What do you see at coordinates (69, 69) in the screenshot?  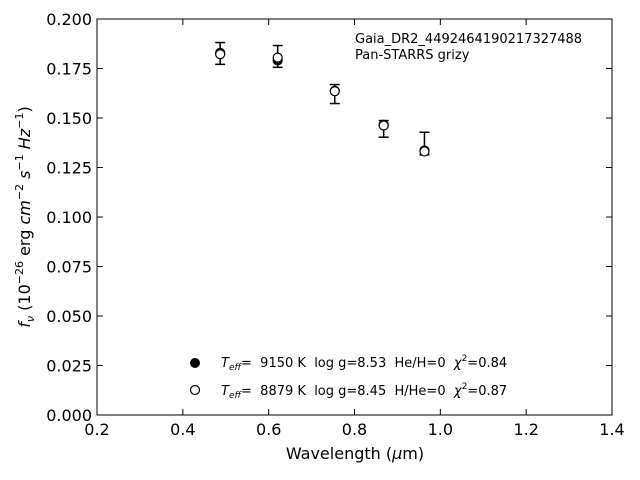 I see `y-tick-label: 0.175` at bounding box center [69, 69].